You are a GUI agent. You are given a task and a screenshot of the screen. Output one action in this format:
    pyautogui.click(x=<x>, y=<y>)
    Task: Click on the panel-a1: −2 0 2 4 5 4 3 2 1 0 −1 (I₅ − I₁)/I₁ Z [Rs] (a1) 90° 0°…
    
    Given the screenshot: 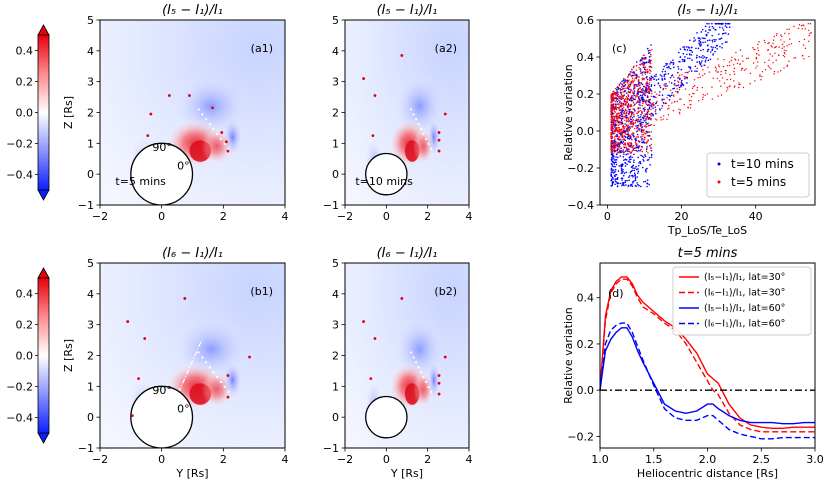 What is the action you would take?
    pyautogui.click(x=175, y=113)
    